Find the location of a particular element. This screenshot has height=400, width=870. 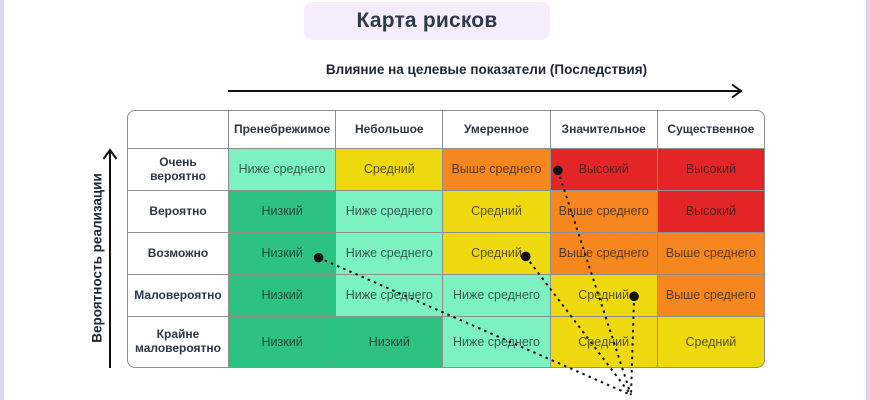

risk-cell-r0c1: Средний is located at coordinates (389, 169).